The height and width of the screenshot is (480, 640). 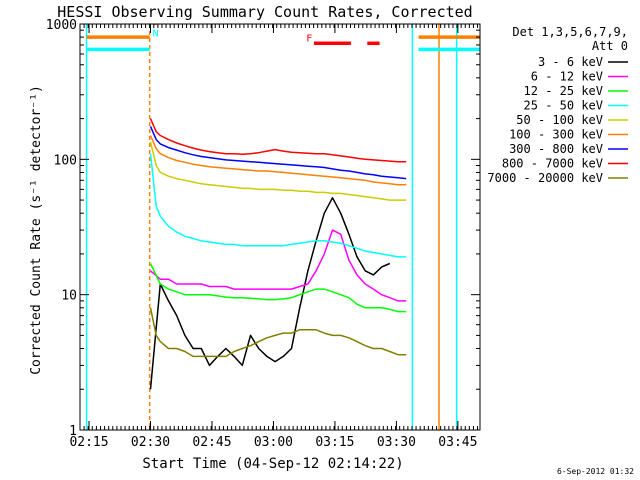 What do you see at coordinates (556, 149) in the screenshot?
I see `legend-label-6: 300 - 800 keV` at bounding box center [556, 149].